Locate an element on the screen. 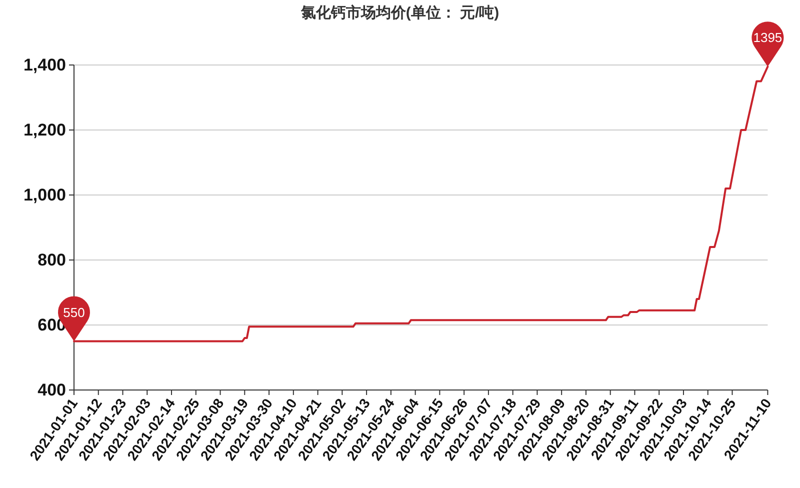  title: 氯化钙市场均价(单位： 元/吨) is located at coordinates (400, 13).